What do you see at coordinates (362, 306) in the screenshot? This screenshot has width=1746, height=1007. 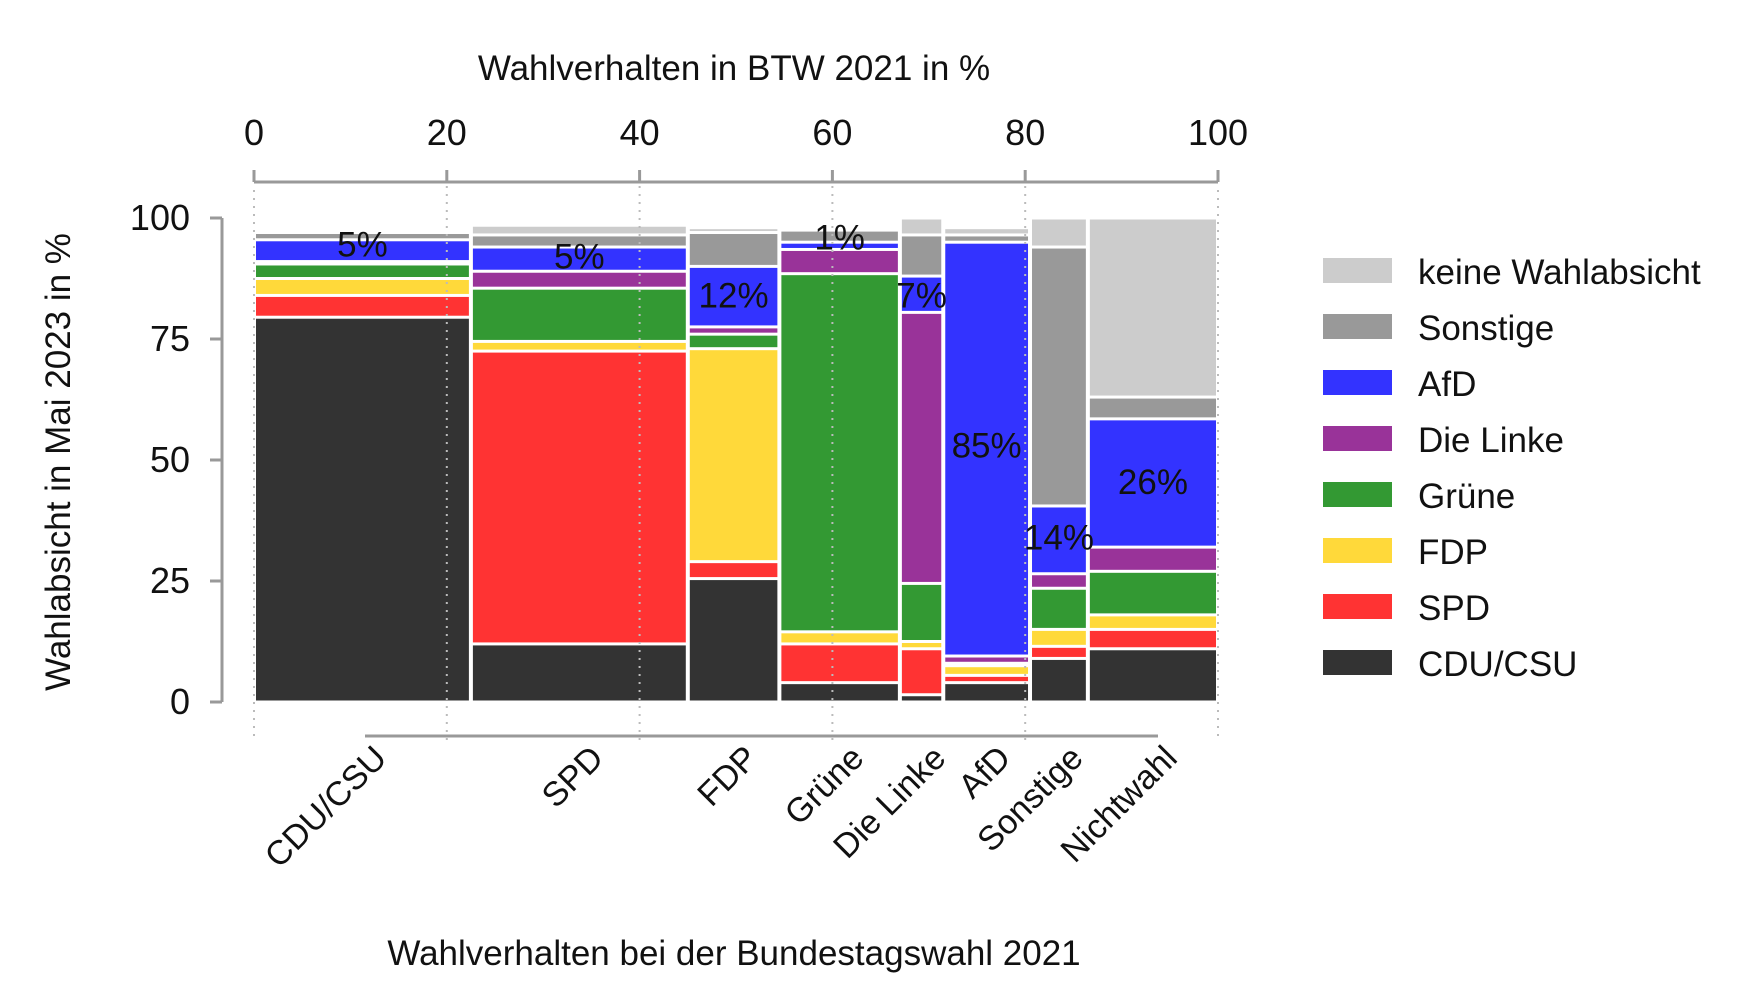 I see `segment-cdu-csu-spd` at bounding box center [362, 306].